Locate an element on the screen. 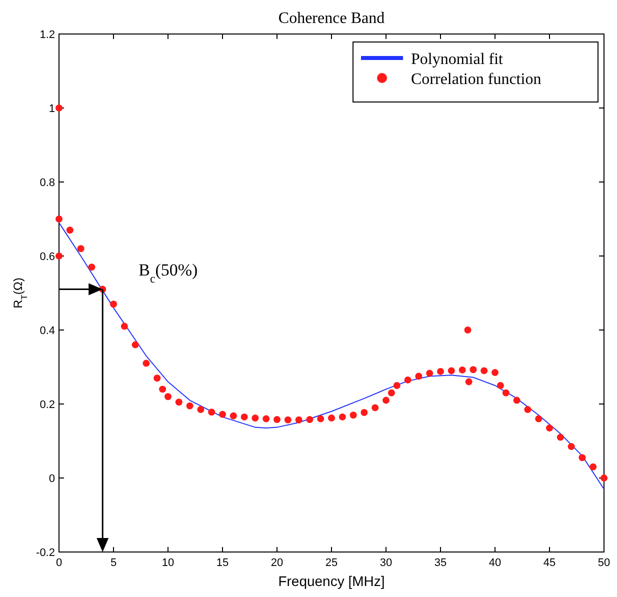 This screenshot has width=617, height=597. x-tick-label: 15 is located at coordinates (222, 563).